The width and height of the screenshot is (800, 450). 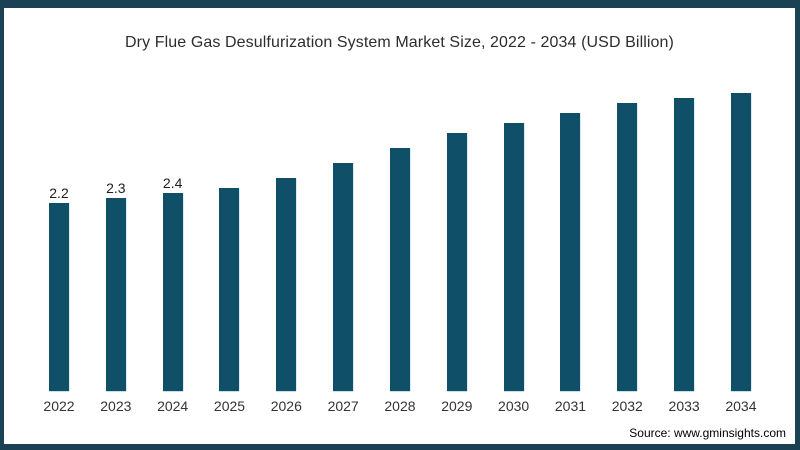 I want to click on bar-column-2025, so click(x=229, y=241).